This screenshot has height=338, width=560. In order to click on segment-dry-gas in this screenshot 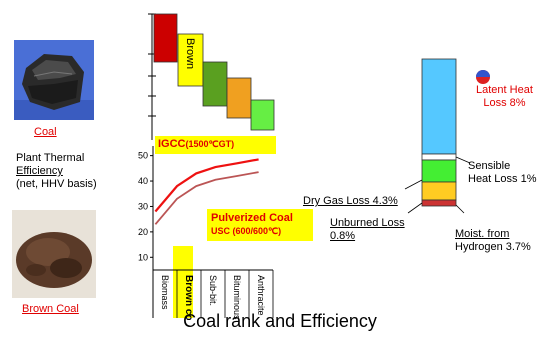, I will do `click(439, 171)`.